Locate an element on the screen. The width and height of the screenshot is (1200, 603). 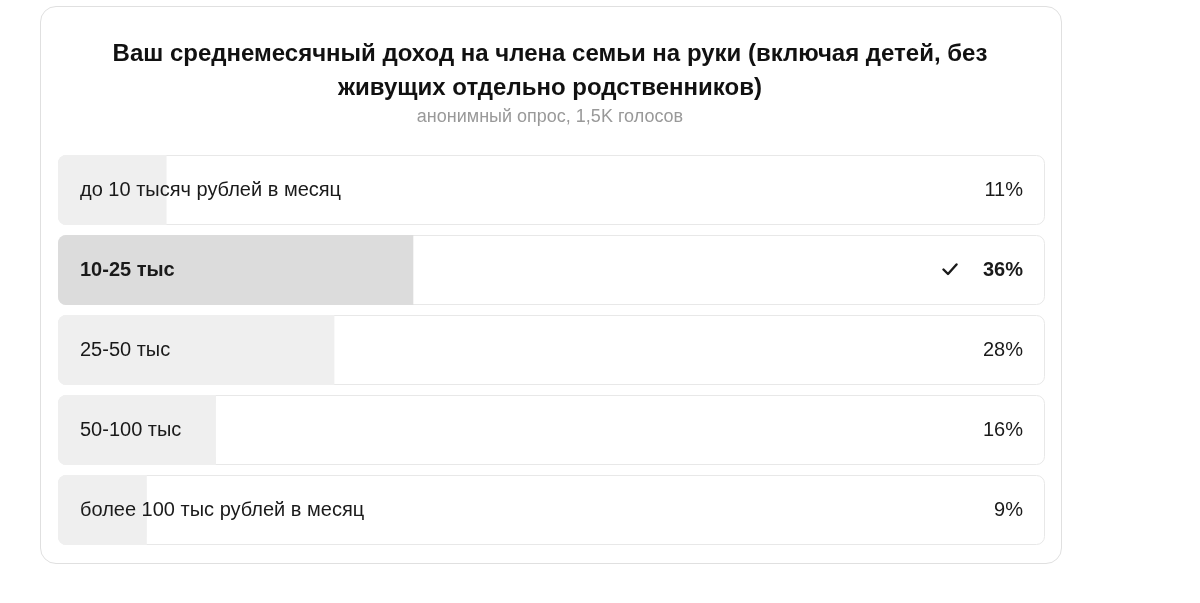
data-label: 28% is located at coordinates (1003, 348).